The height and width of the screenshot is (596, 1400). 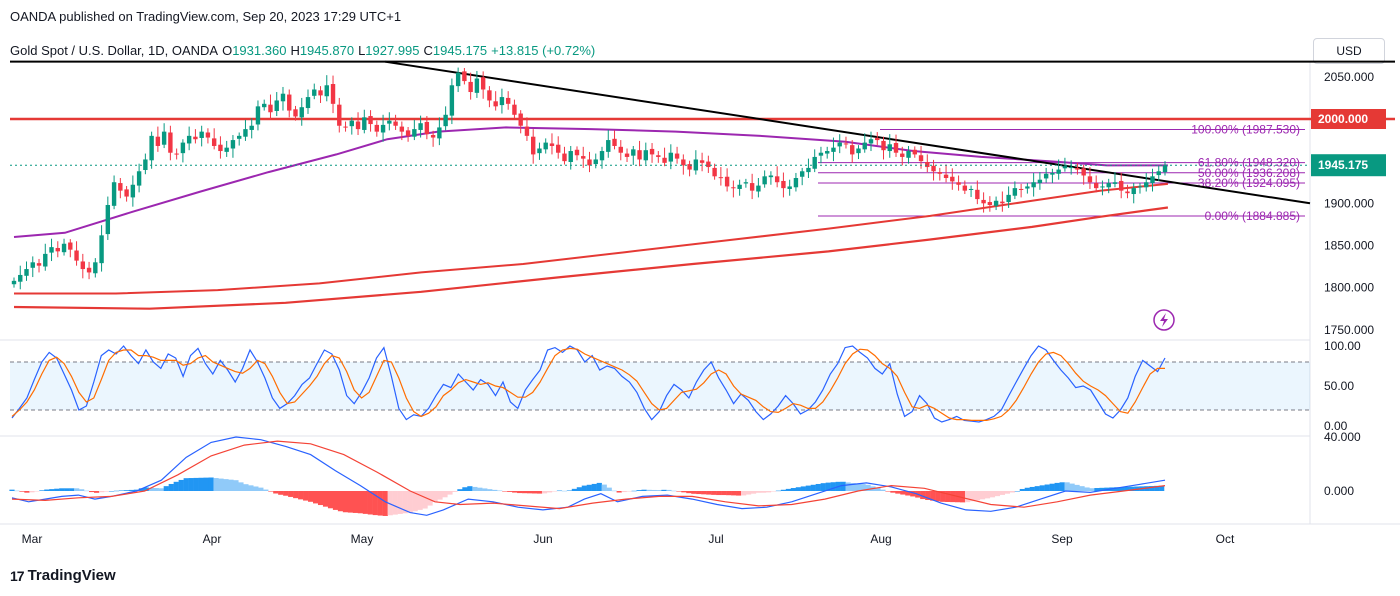 What do you see at coordinates (880, 539) in the screenshot?
I see `time-axis-label: Aug` at bounding box center [880, 539].